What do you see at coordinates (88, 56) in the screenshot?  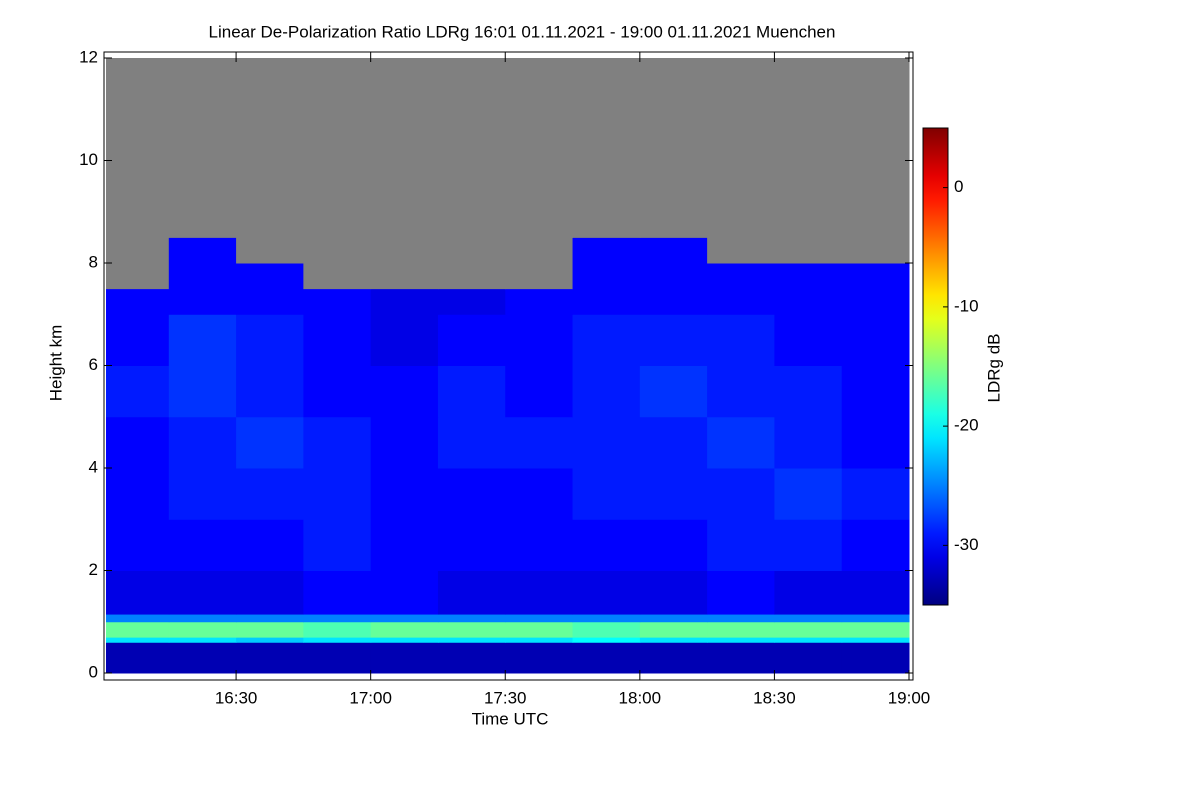 I see `y-tick-label: 12` at bounding box center [88, 56].